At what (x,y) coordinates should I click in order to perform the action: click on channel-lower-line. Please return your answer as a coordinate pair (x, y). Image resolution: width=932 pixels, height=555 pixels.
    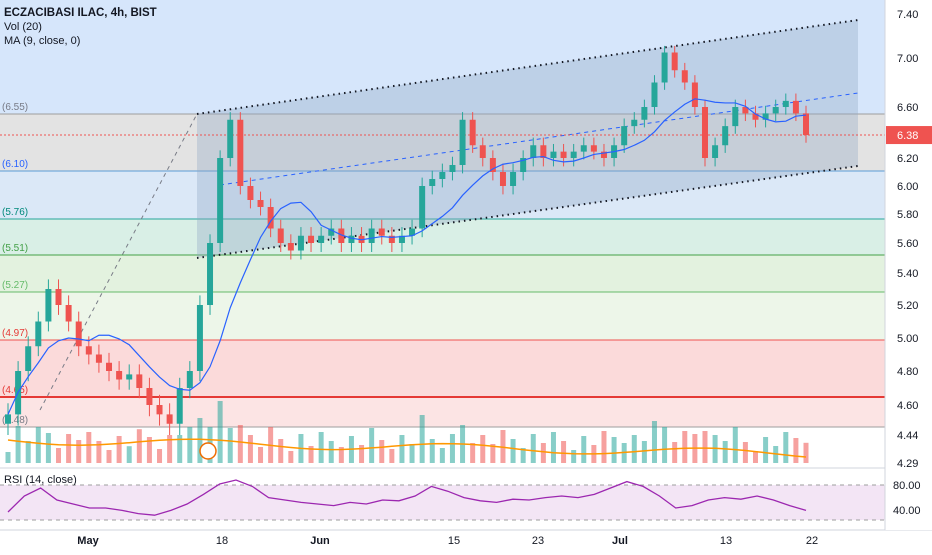
    Looking at the image, I should click on (527, 212).